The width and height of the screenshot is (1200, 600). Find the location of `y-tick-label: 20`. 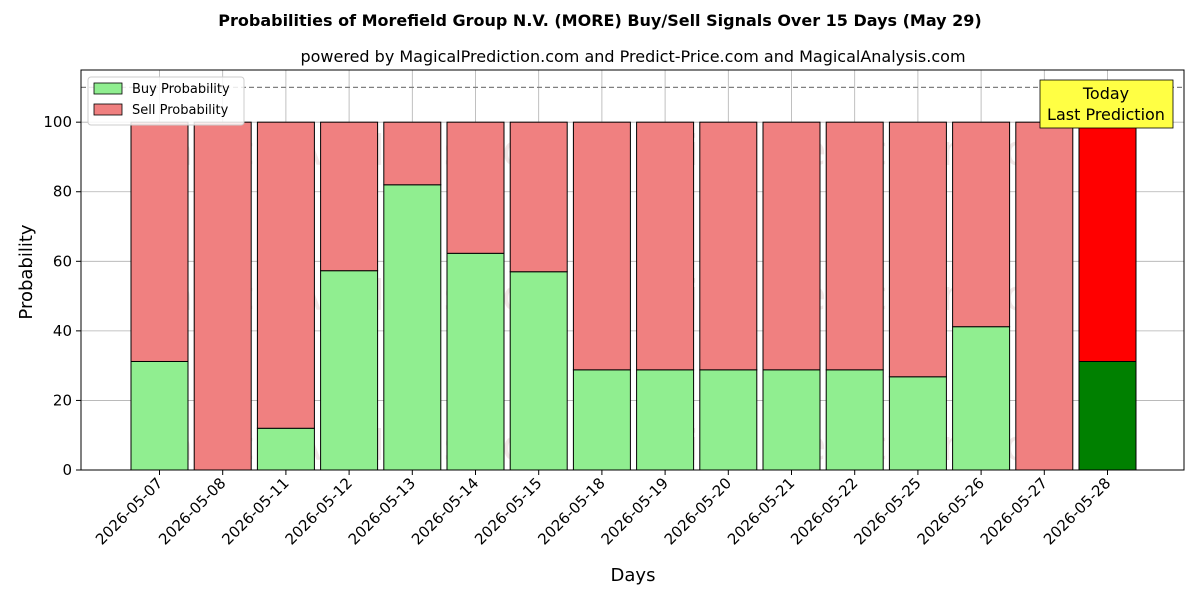

y-tick-label: 20 is located at coordinates (62, 400).